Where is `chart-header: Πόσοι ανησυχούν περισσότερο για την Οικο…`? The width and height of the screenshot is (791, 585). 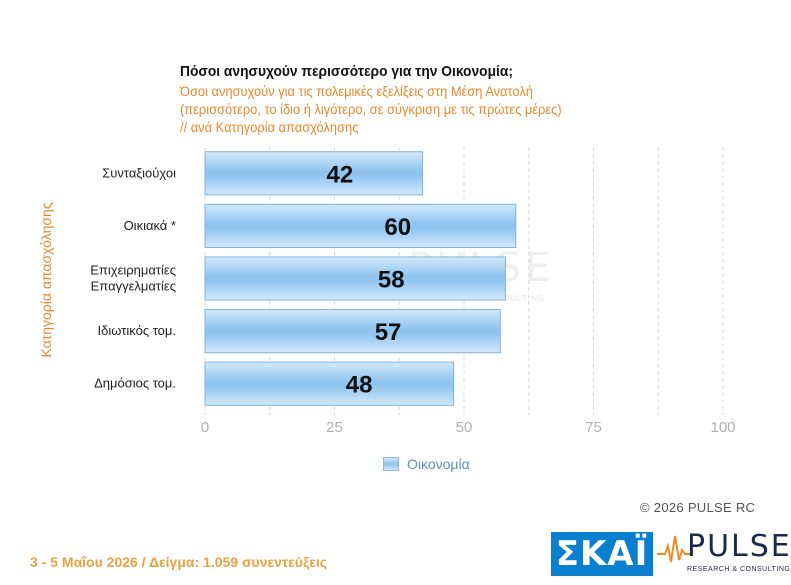 chart-header: Πόσοι ανησυχούν περισσότερο για την Οικο… is located at coordinates (460, 99).